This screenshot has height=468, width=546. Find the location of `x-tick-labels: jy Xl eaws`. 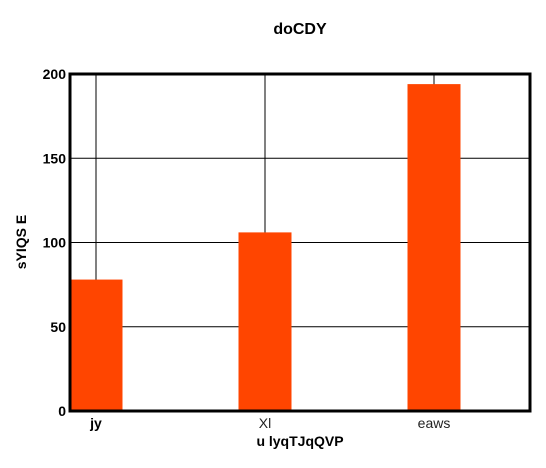

x-tick-labels: jy Xl eaws is located at coordinates (269, 423).